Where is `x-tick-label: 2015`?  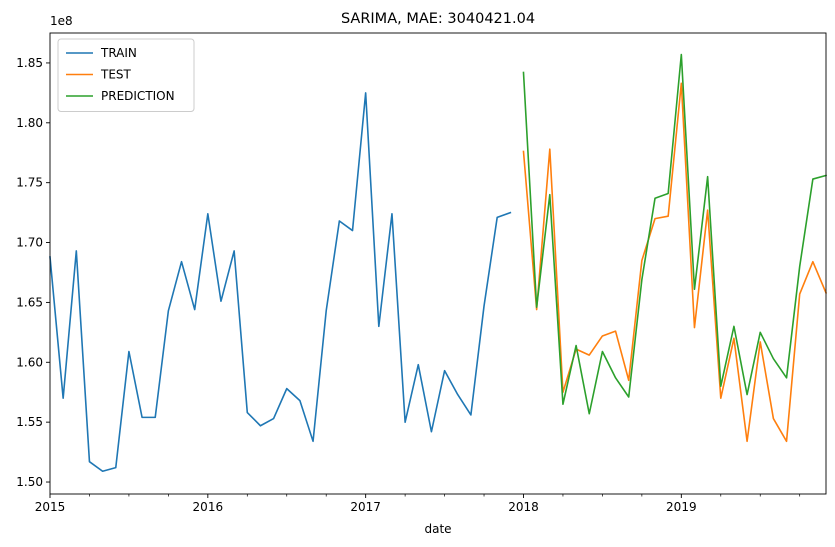
x-tick-label: 2015 is located at coordinates (50, 507).